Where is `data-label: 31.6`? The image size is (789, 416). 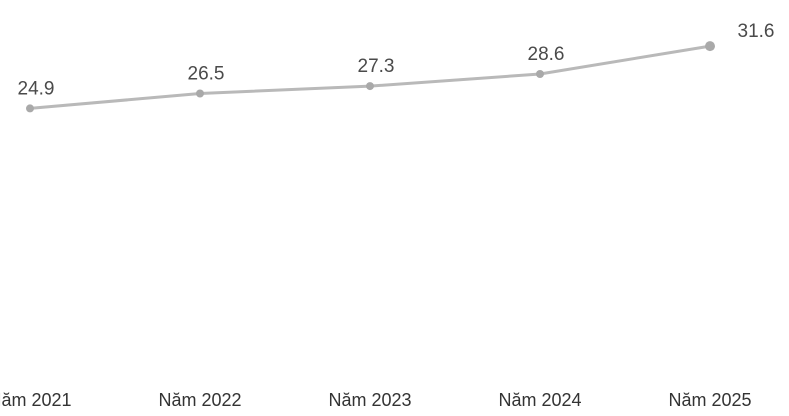
data-label: 31.6 is located at coordinates (756, 31).